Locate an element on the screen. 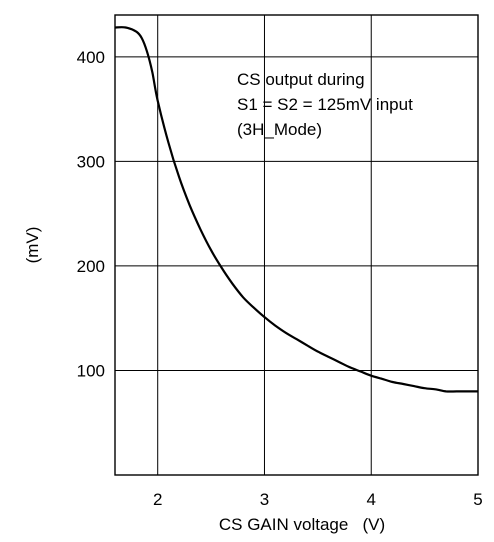 The width and height of the screenshot is (494, 542). x-tick-label: 5 is located at coordinates (477, 499).